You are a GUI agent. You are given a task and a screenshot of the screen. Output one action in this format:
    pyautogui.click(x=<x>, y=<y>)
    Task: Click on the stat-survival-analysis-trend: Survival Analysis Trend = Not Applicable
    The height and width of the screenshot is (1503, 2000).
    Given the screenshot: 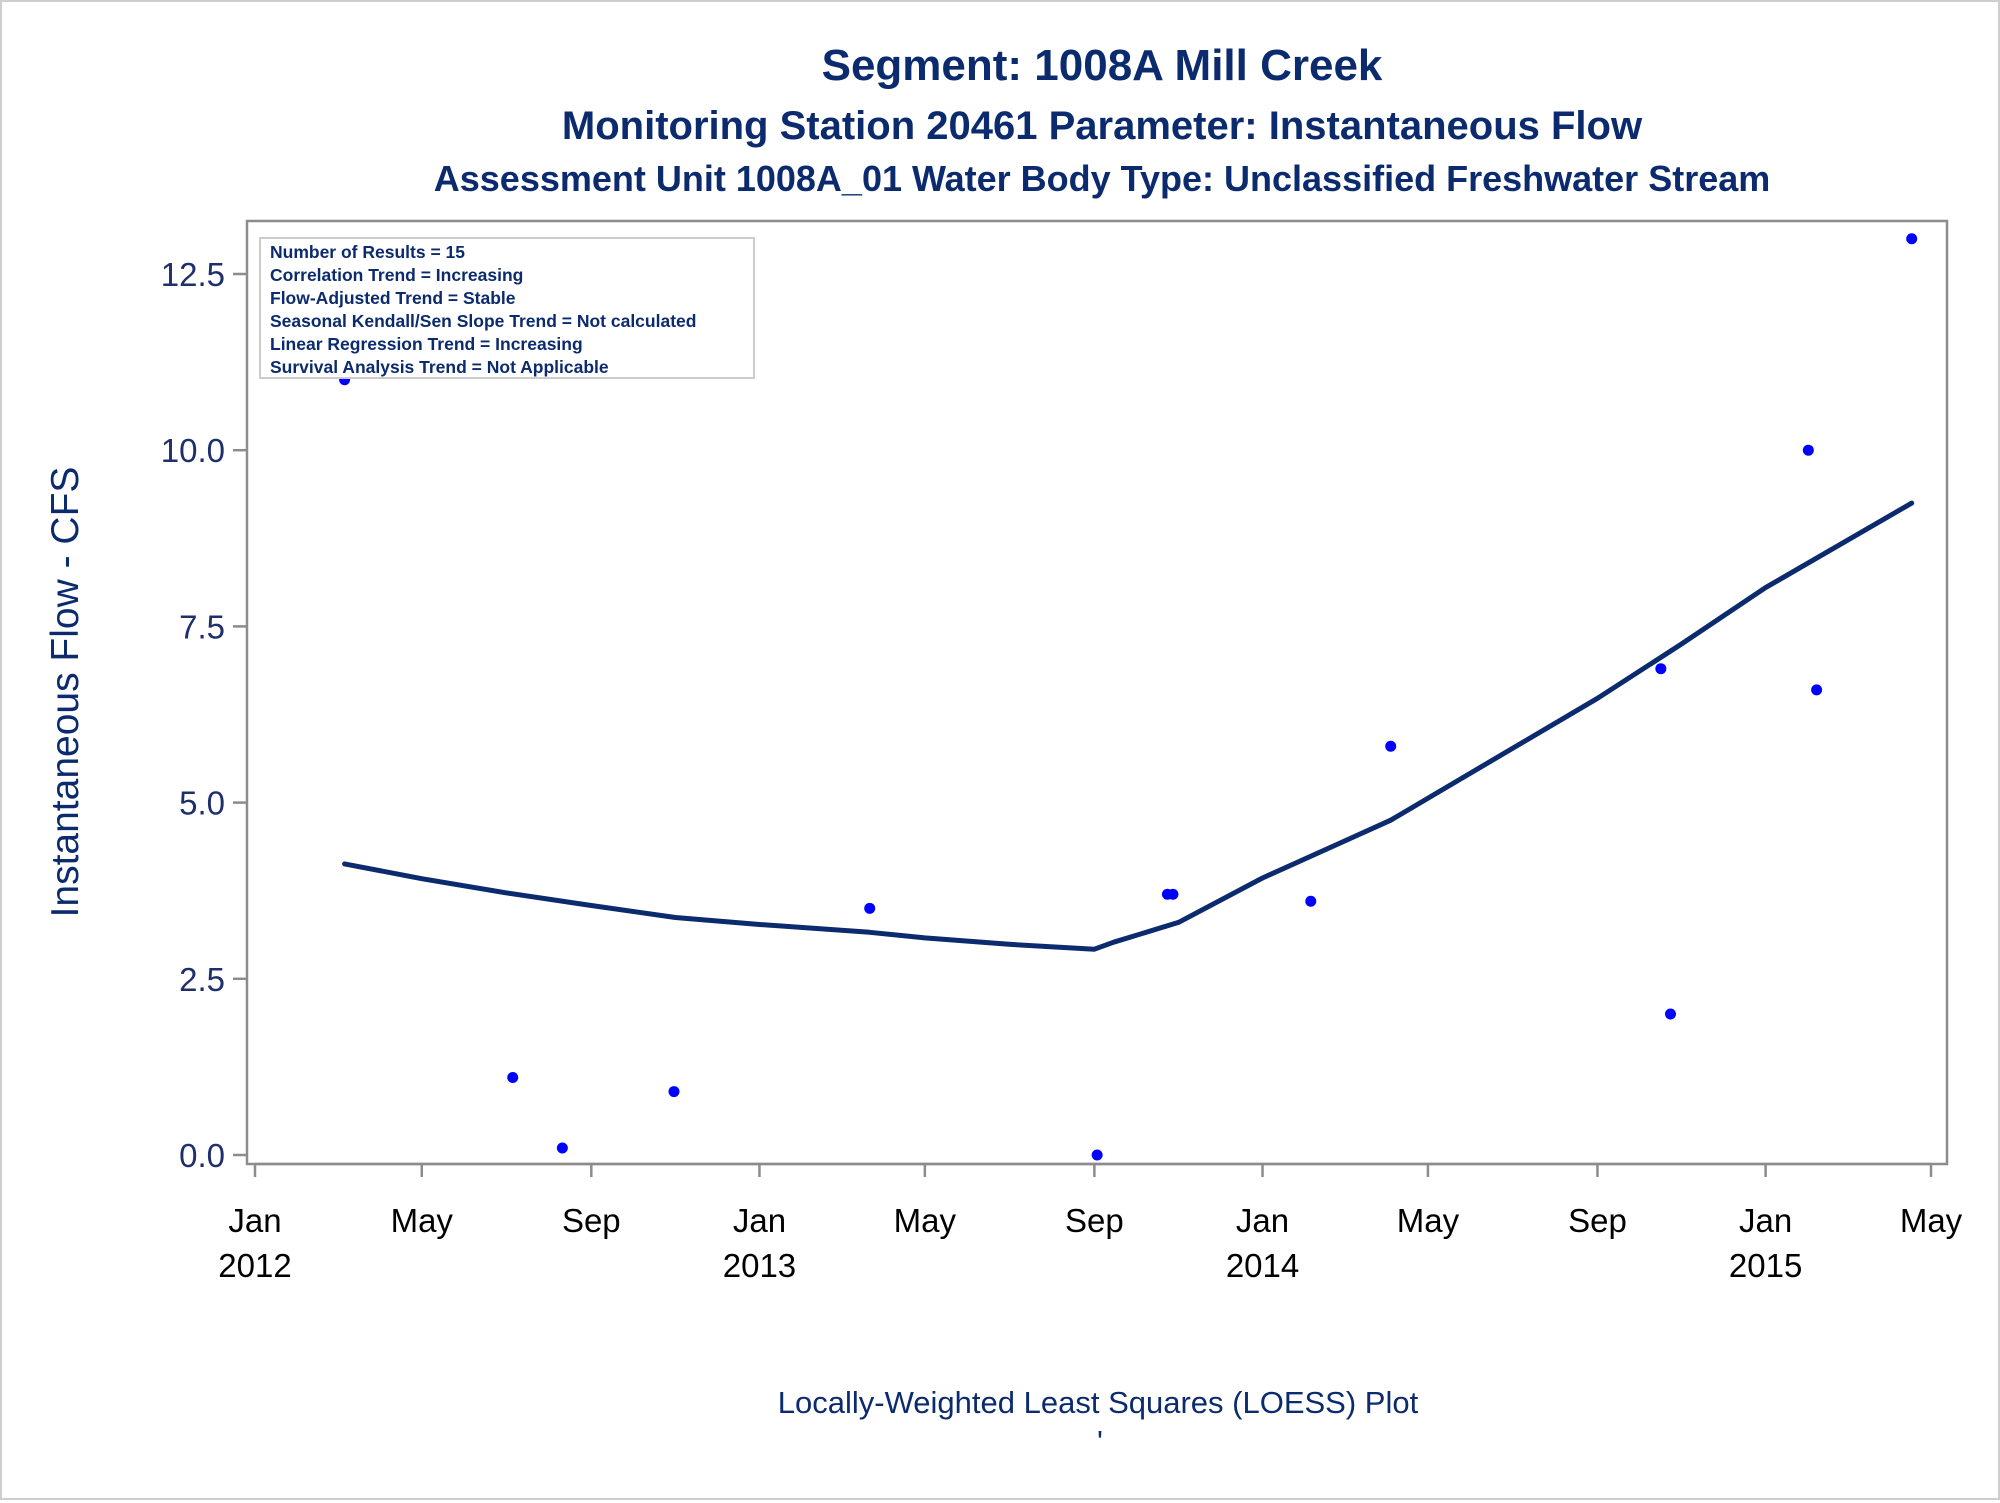 What is the action you would take?
    pyautogui.click(x=439, y=367)
    